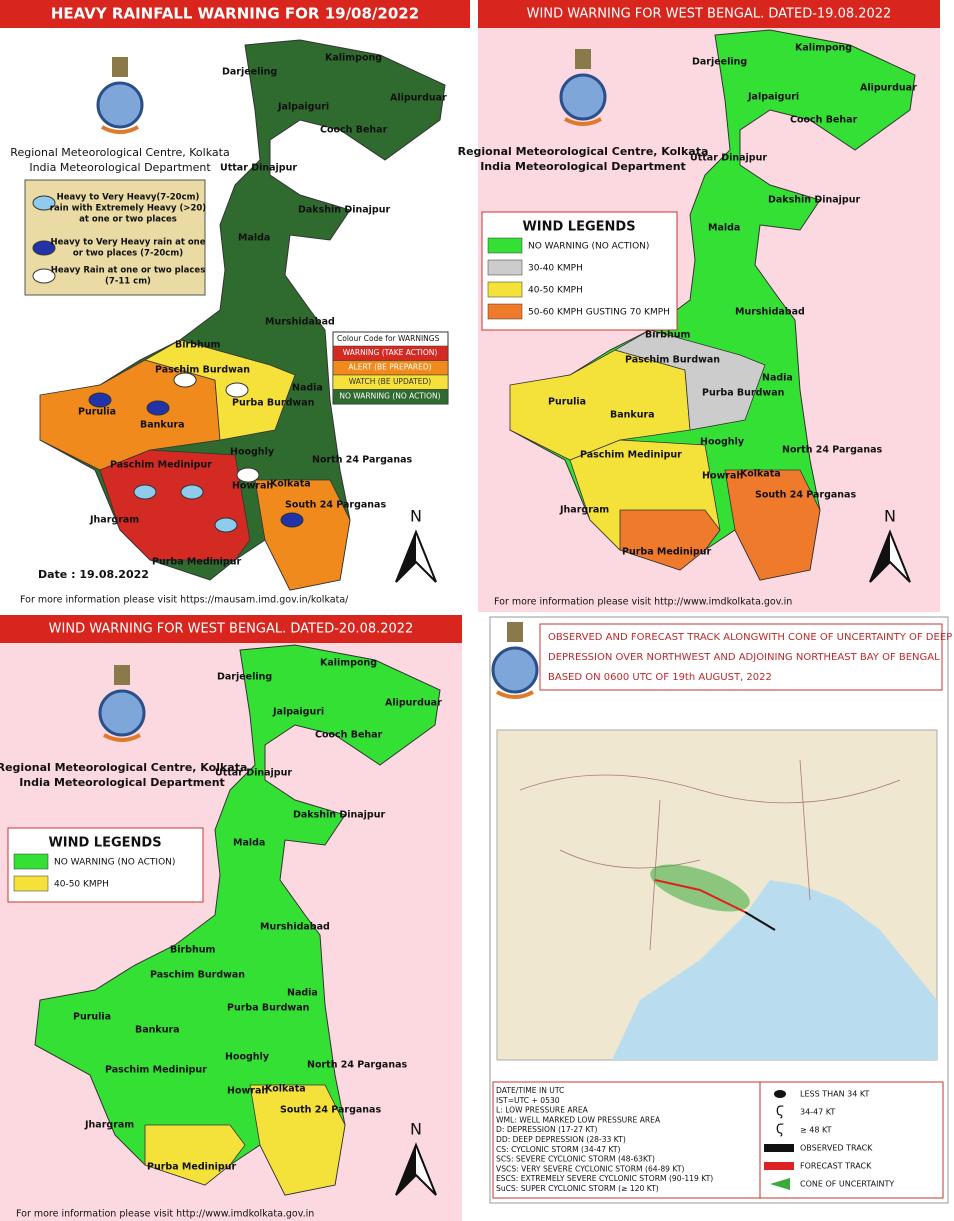 The image size is (954, 1221). Describe the element at coordinates (847, 1184) in the screenshot. I see `symbol-label: CONE OF UNCERTAINTY` at that location.